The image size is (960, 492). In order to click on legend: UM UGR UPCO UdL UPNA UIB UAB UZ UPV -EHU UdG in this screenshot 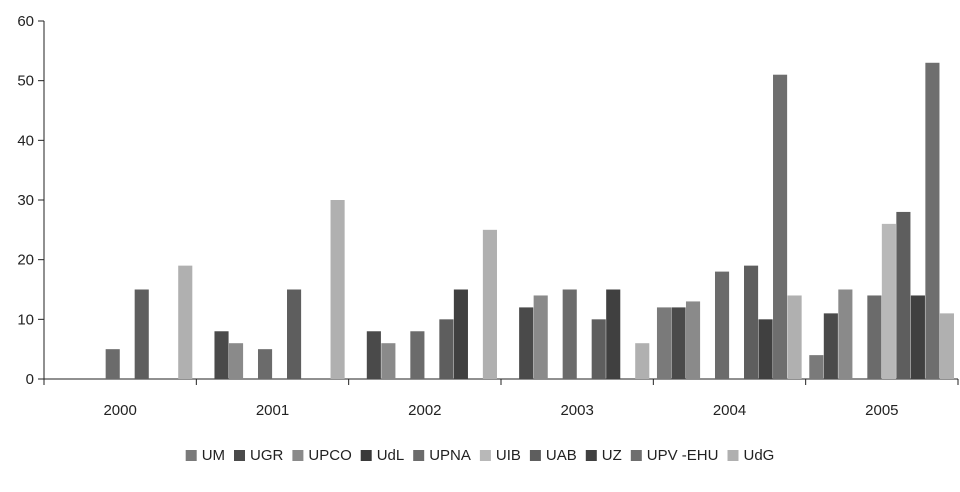, I will do `click(480, 455)`.